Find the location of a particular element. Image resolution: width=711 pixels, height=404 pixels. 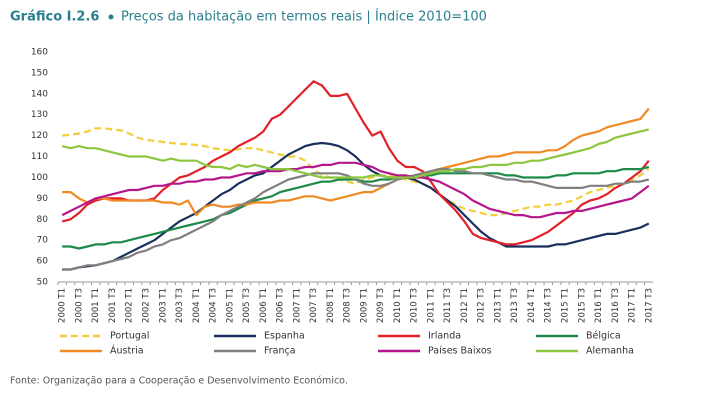

x-tick-label: 2010 T3 is located at coordinates (415, 305).